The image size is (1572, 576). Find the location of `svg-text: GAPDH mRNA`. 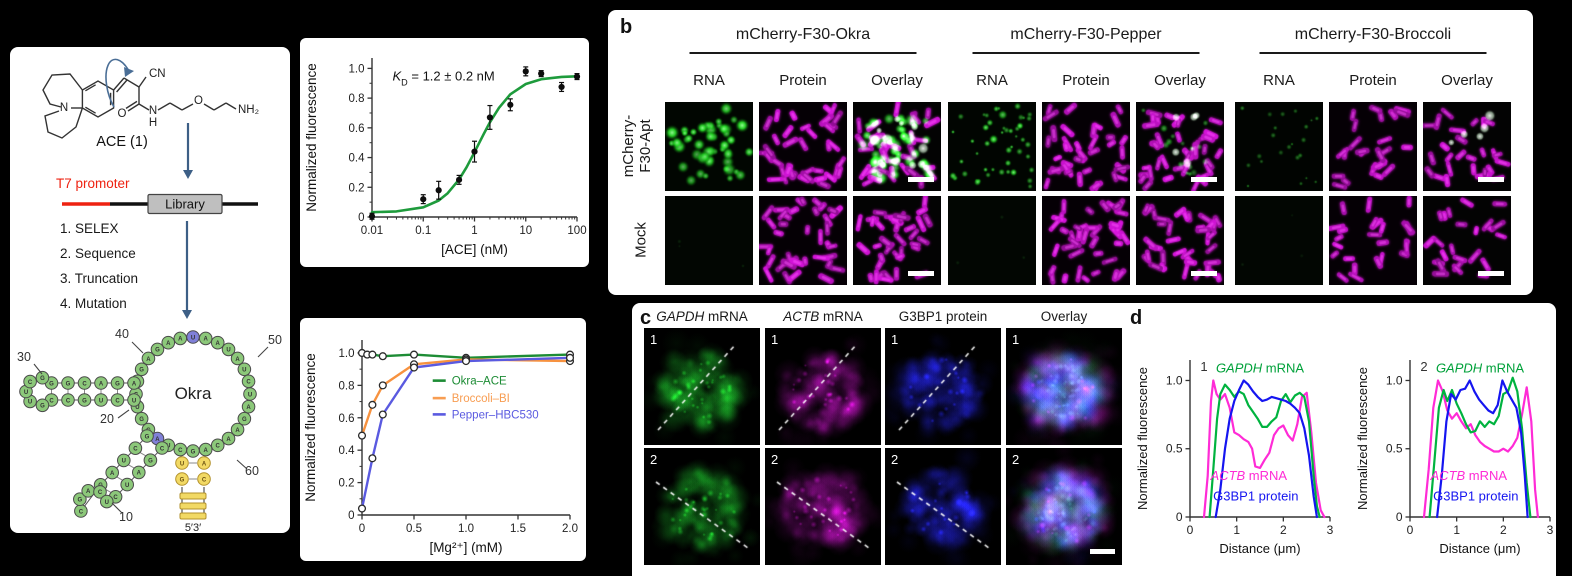

svg-text: GAPDH mRNA is located at coordinates (1480, 368).